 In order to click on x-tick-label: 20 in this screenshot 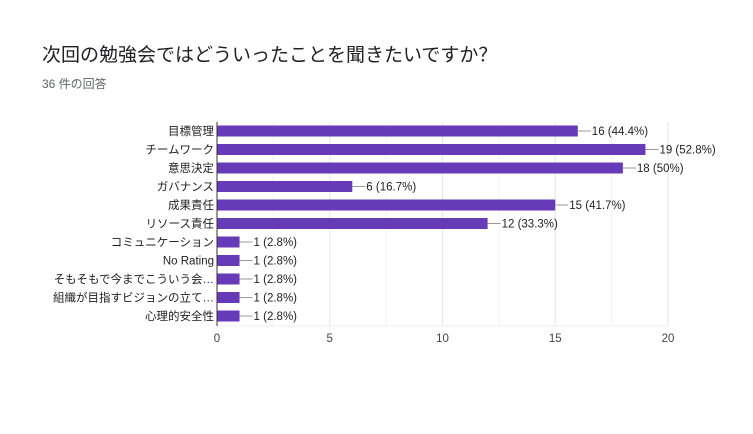, I will do `click(668, 339)`.